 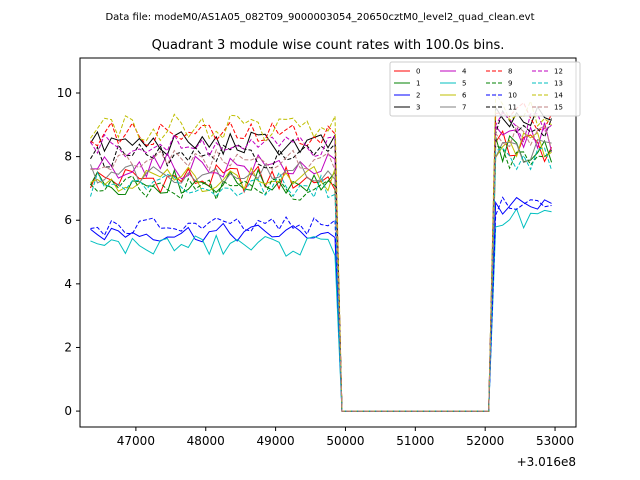 What do you see at coordinates (64, 93) in the screenshot?
I see `y-tick-label: 10` at bounding box center [64, 93].